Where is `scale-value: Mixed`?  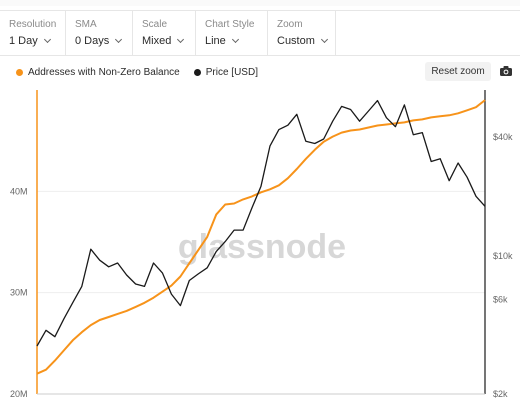
scale-value: Mixed is located at coordinates (157, 41).